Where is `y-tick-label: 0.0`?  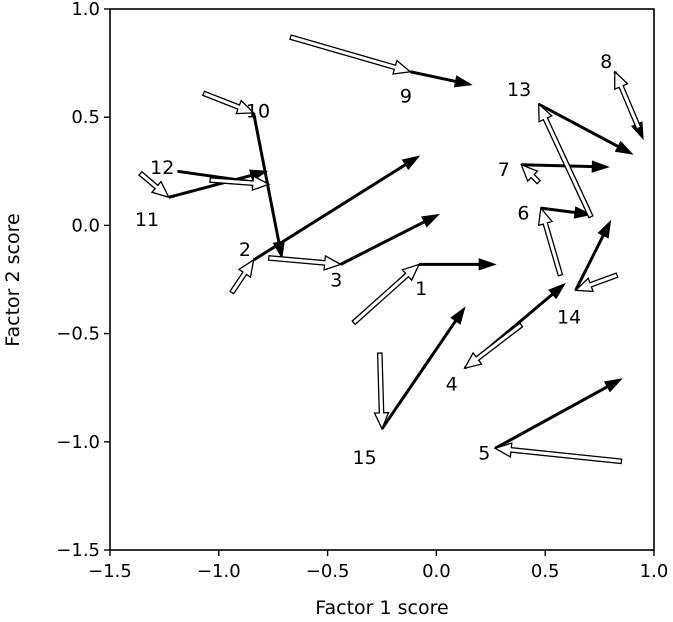 y-tick-label: 0.0 is located at coordinates (85, 225).